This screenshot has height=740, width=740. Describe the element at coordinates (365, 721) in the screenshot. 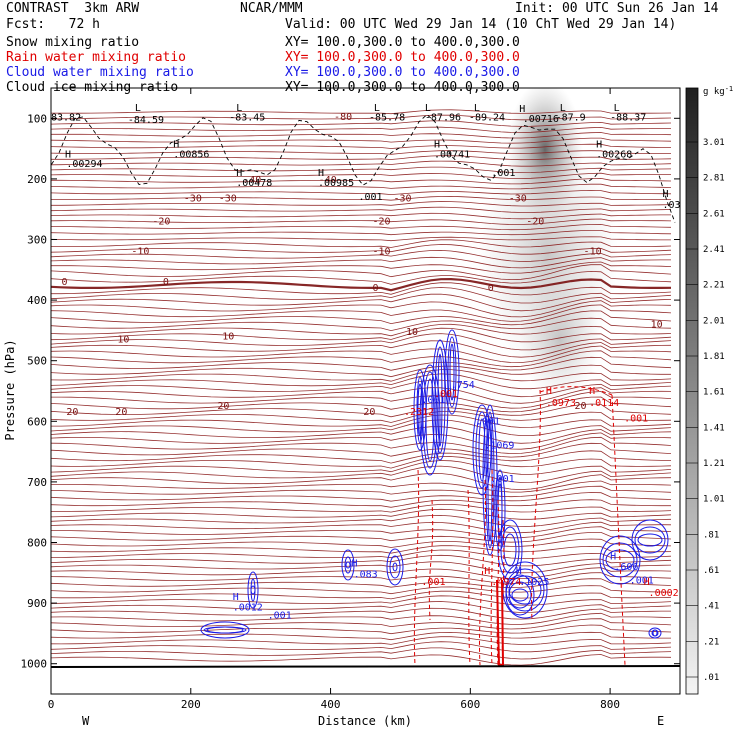

I see `x-axis-label: Distance (km)` at that location.